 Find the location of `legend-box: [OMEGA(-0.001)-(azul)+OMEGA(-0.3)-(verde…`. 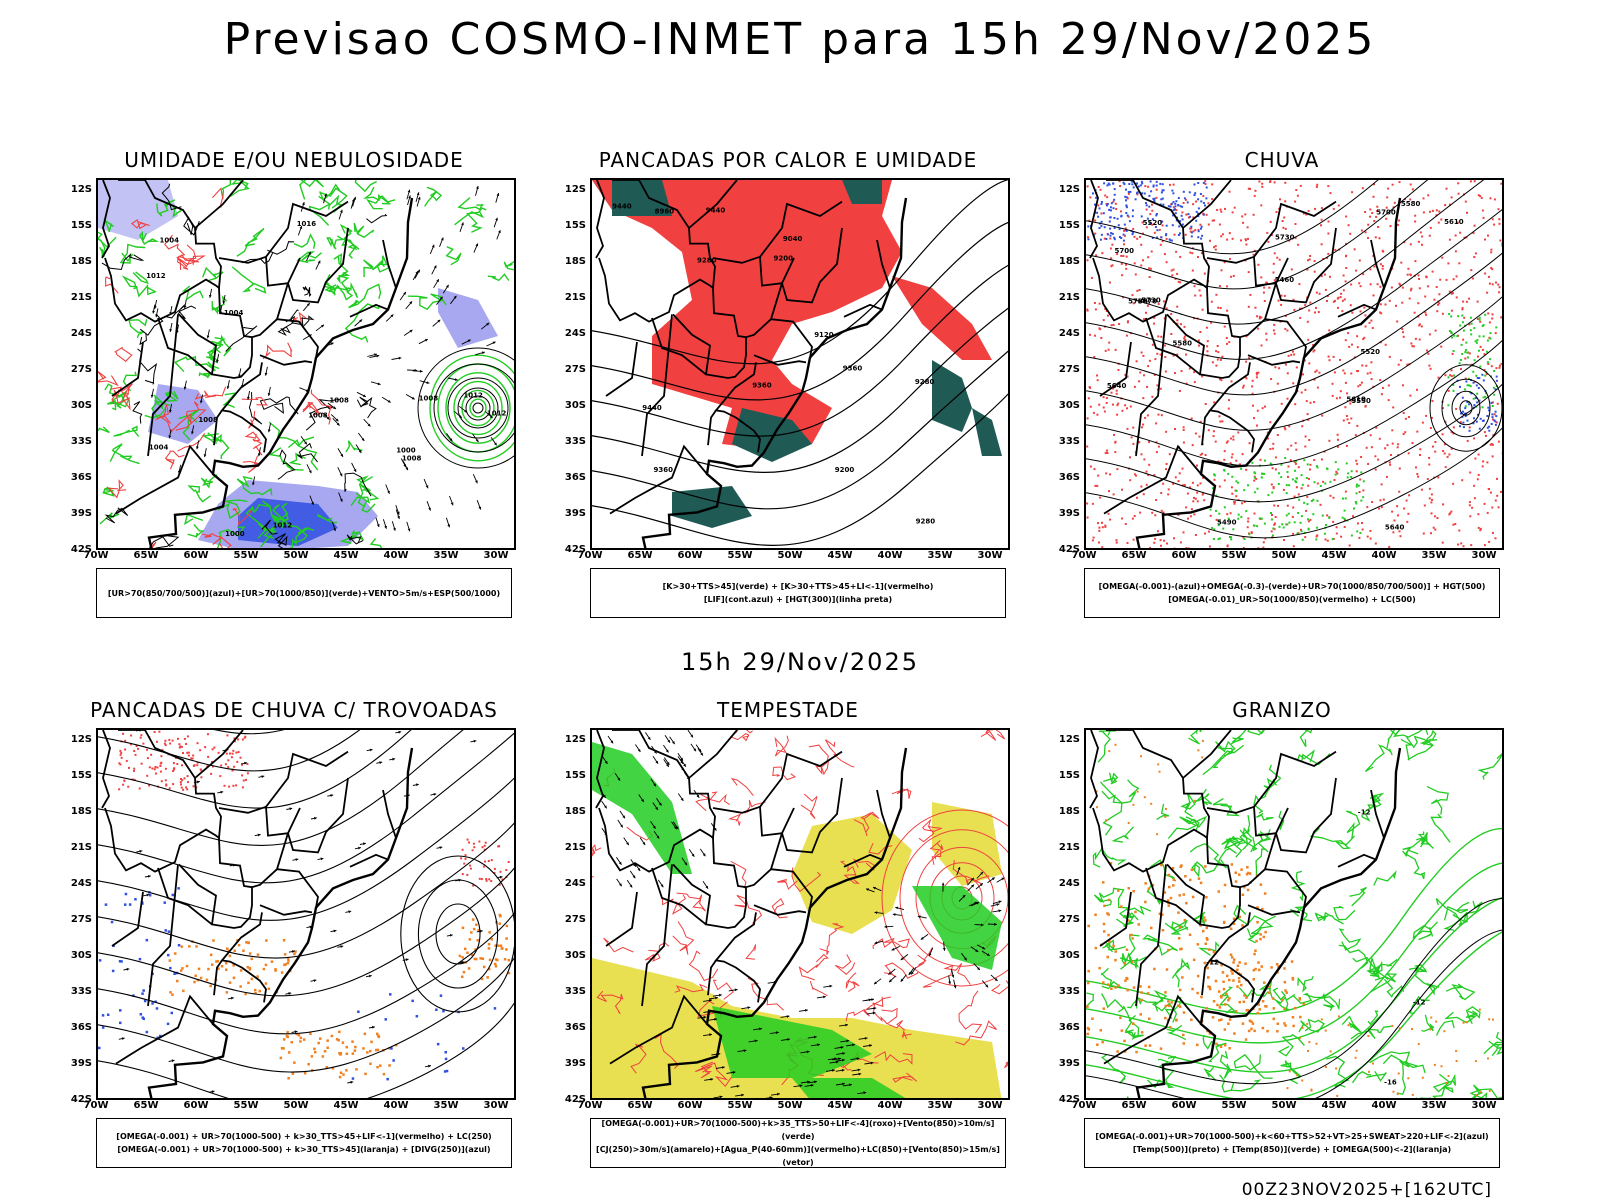

legend-box: [OMEGA(-0.001)-(azul)+OMEGA(-0.3)-(verde… is located at coordinates (1292, 593).